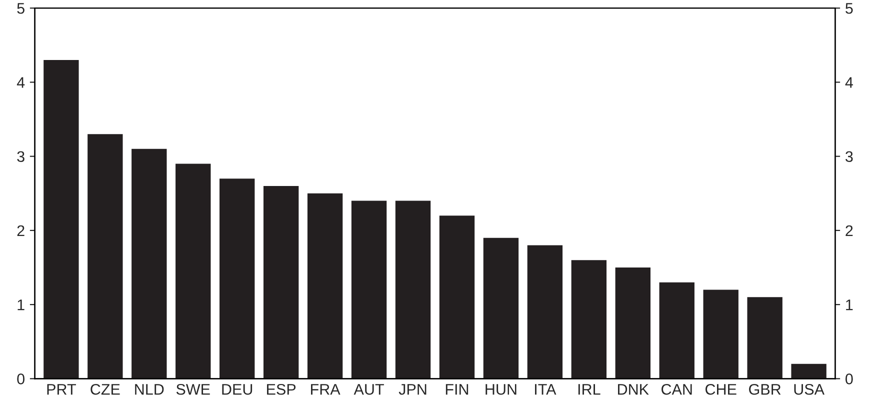 This screenshot has height=405, width=870. Describe the element at coordinates (412, 389) in the screenshot. I see `x-tick-label: JPN` at that location.